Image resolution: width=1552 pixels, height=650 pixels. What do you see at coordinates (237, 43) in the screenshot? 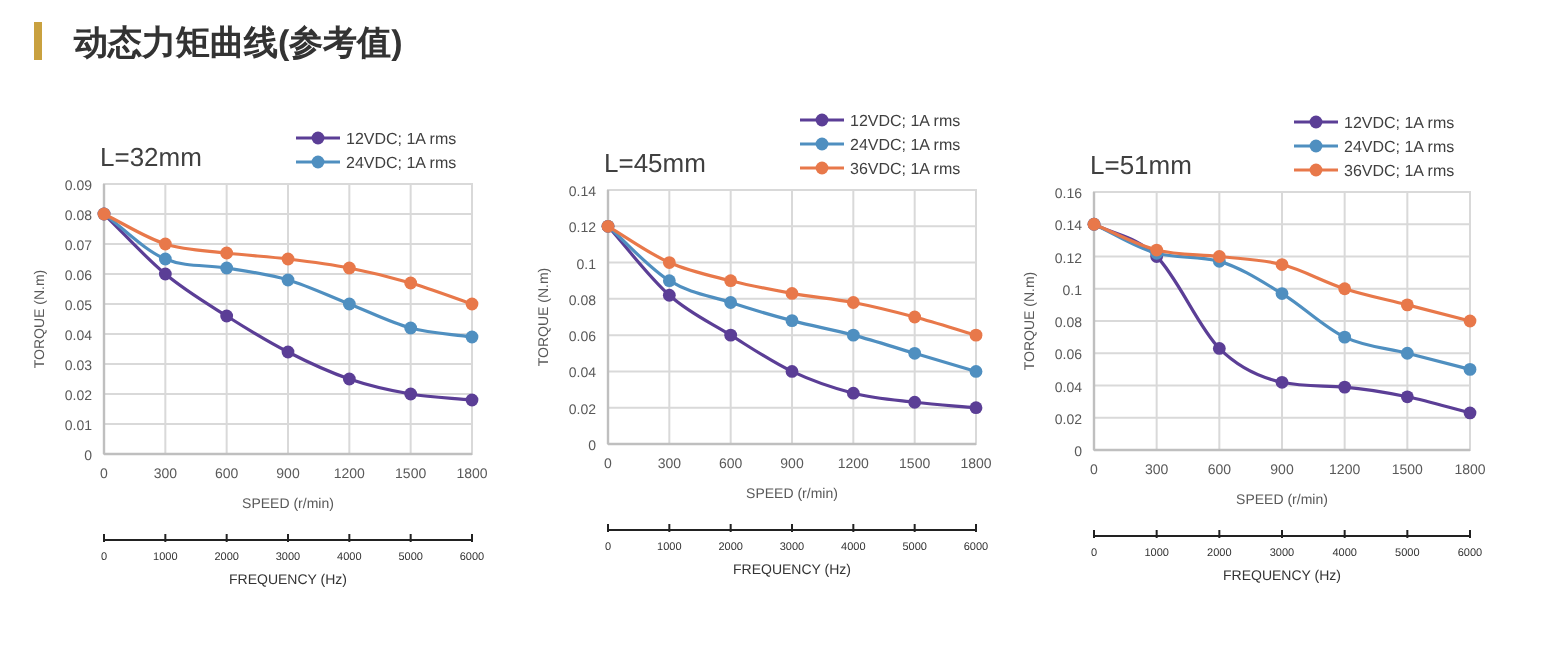
I see `text: 动态力矩曲线(参考值)` at bounding box center [237, 43].